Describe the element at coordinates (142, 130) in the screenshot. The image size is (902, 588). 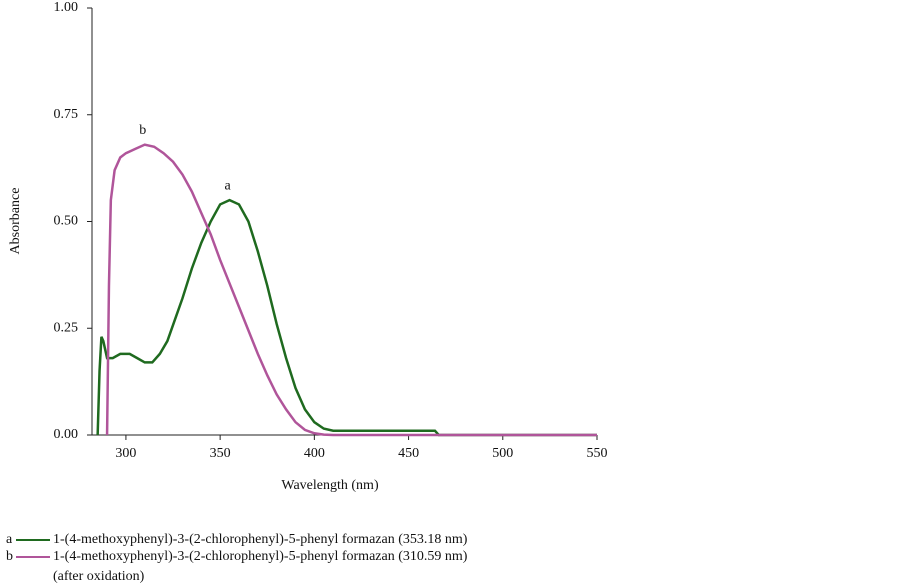
I see `peak-label: b` at that location.